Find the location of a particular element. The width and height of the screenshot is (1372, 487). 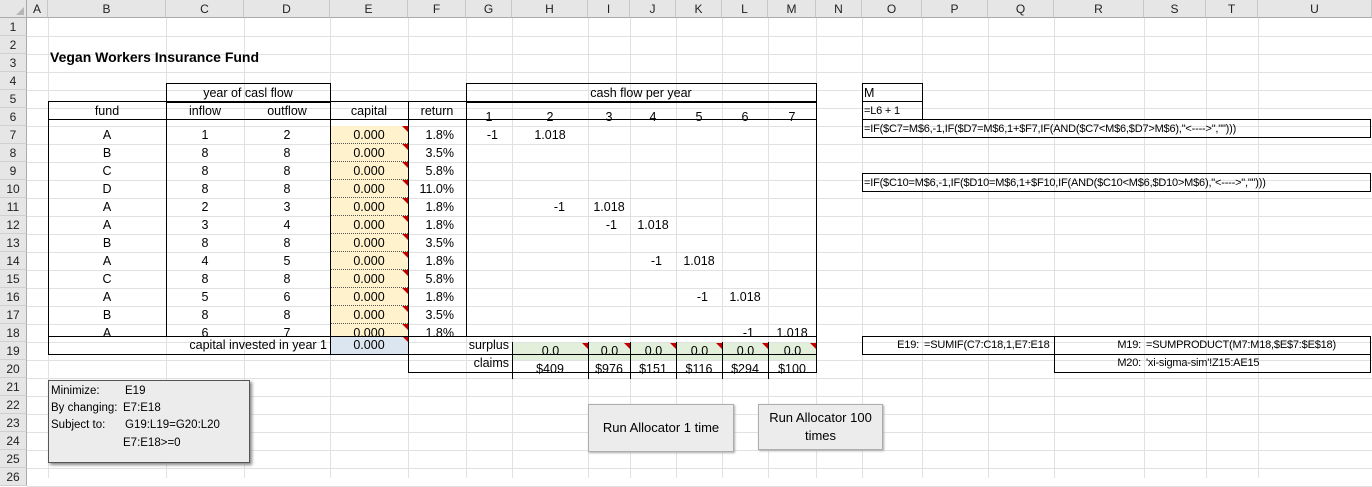

row-header-25: 25 is located at coordinates (13, 459).